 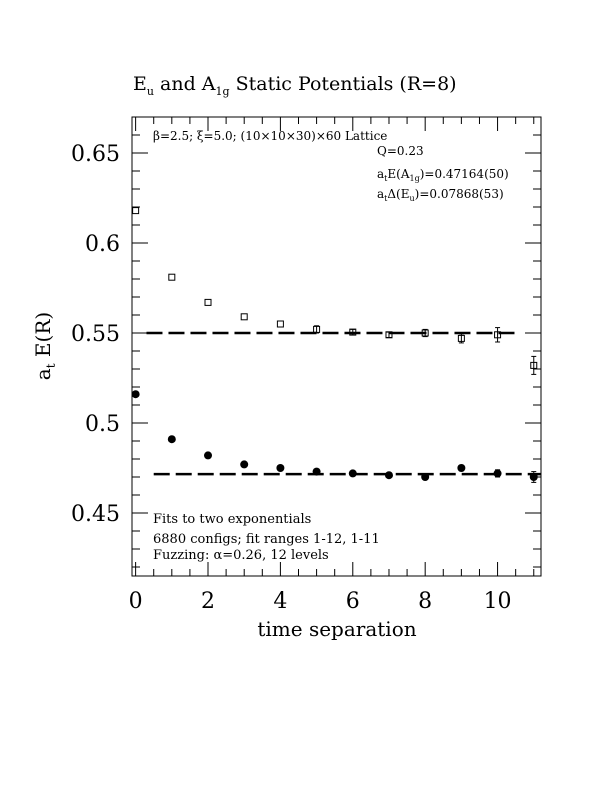 I want to click on x-tick-label: 2, so click(x=208, y=601).